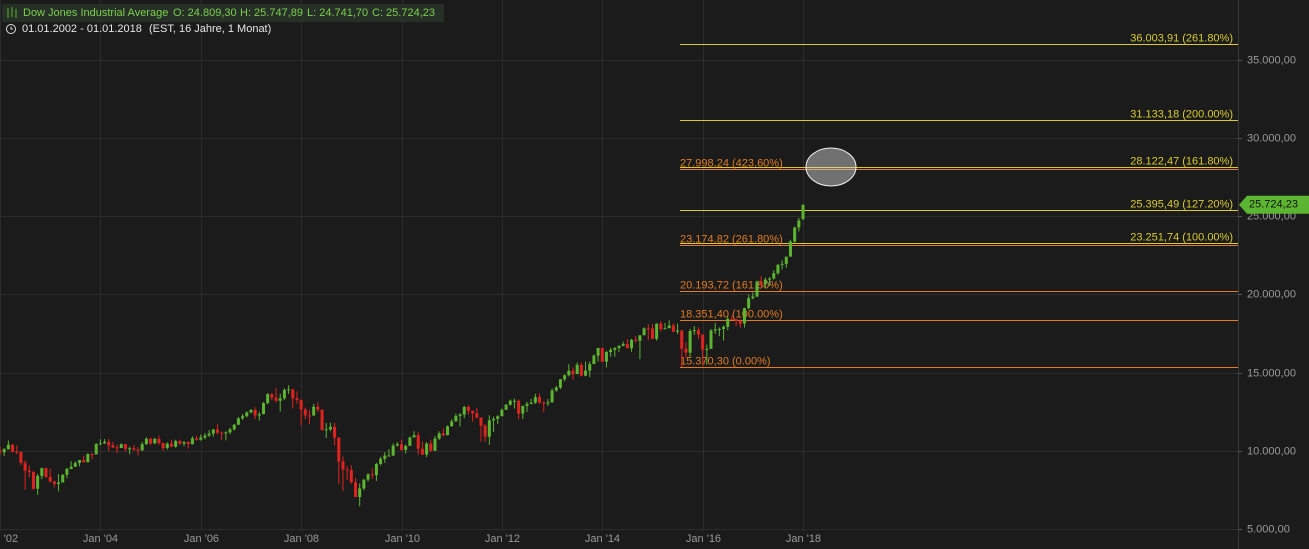 The image size is (1309, 549). I want to click on date-range: 01.01.2002 - 01.01.2018, so click(82, 29).